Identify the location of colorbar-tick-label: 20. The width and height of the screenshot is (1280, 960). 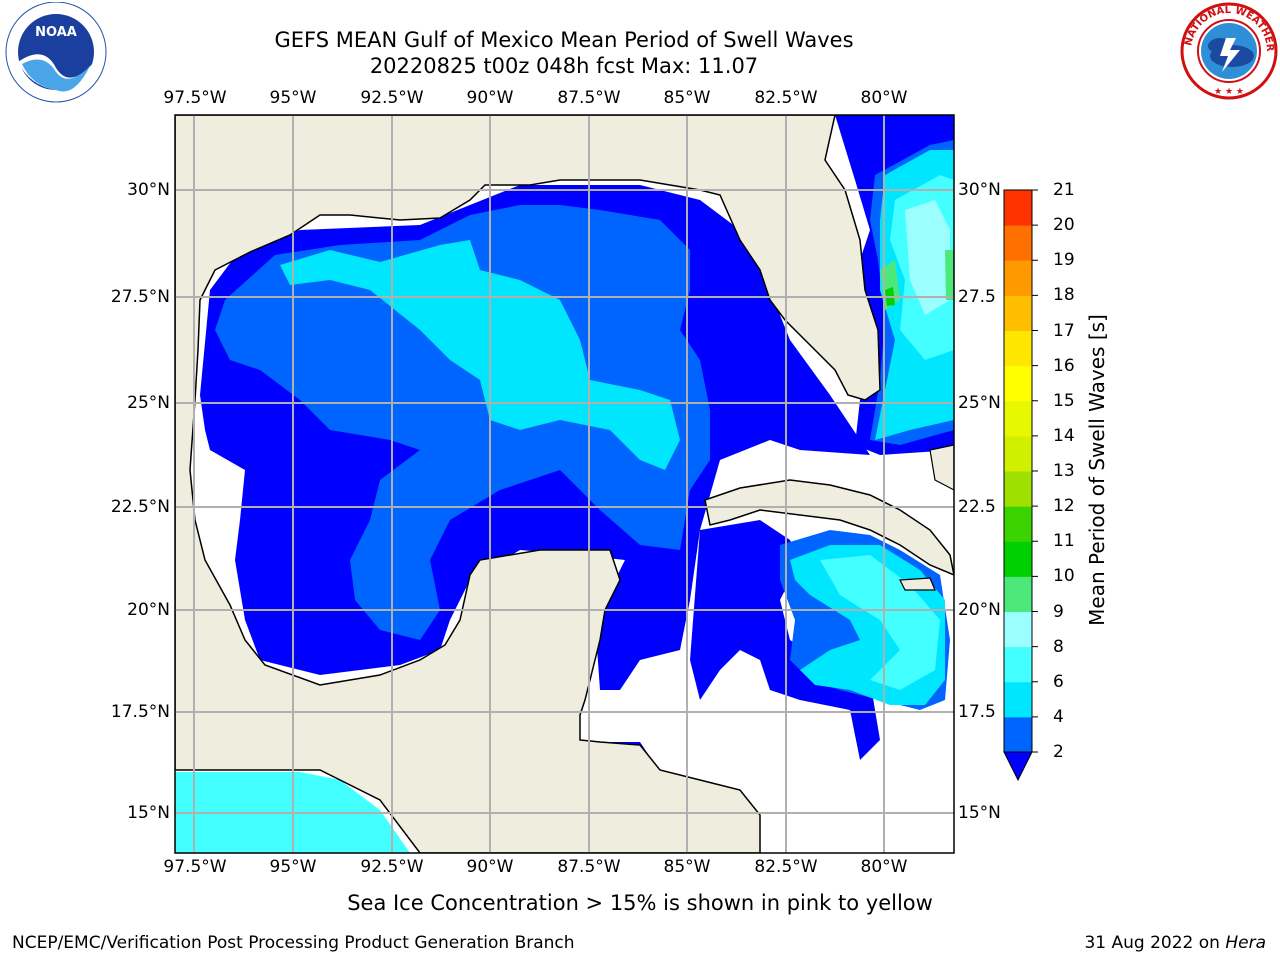
(1064, 225).